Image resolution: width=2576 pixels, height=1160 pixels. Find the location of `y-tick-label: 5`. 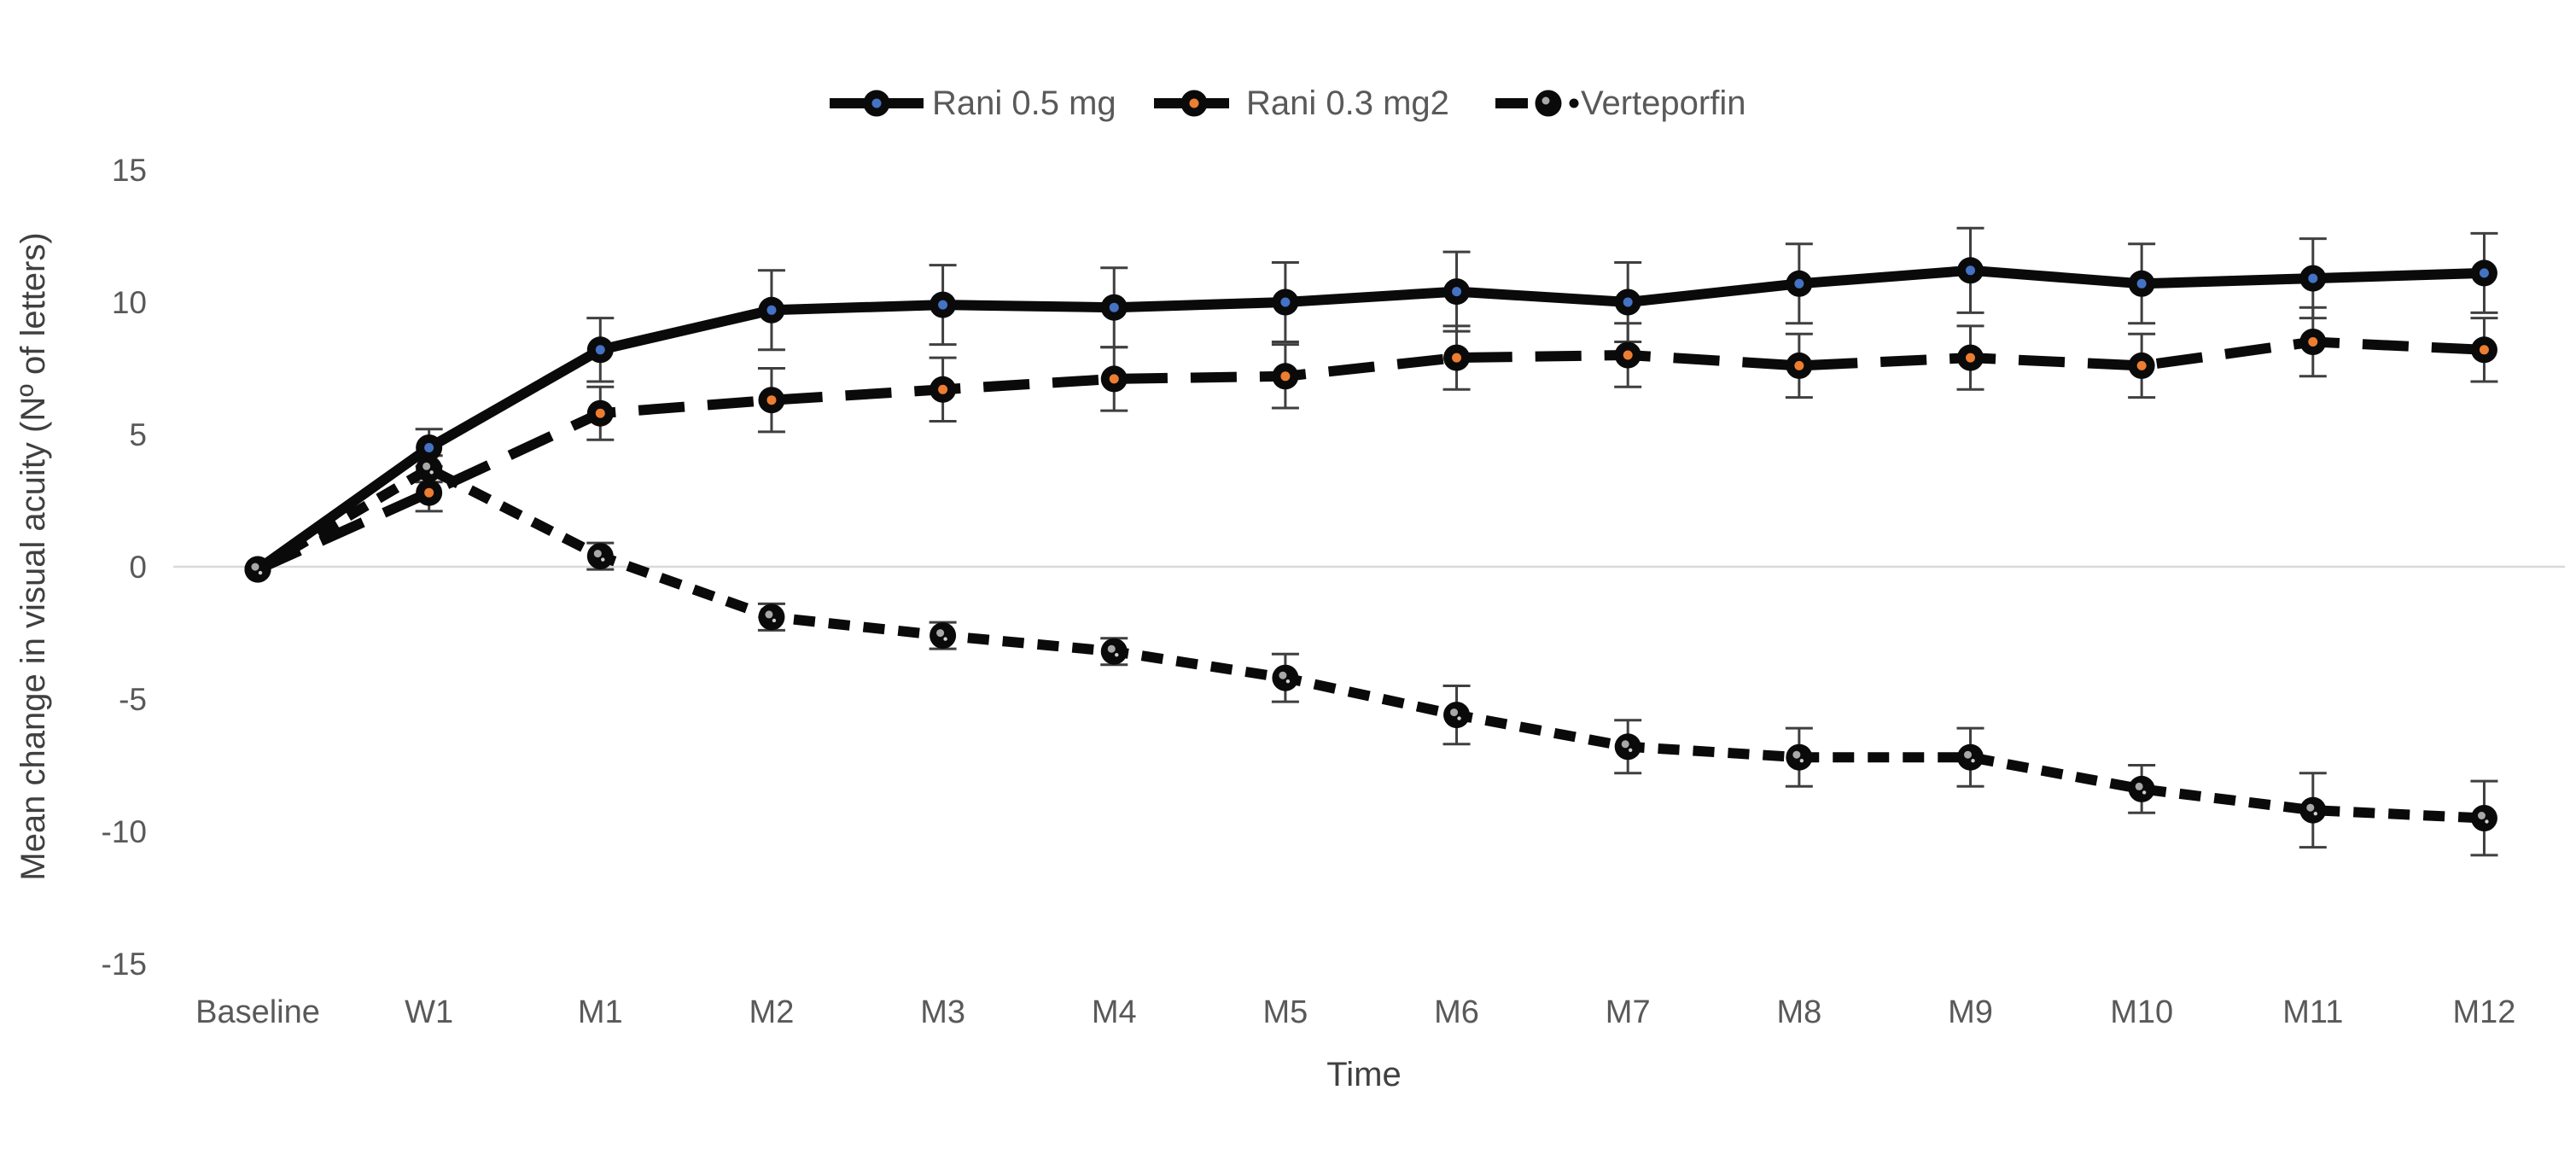

y-tick-label: 5 is located at coordinates (138, 434).